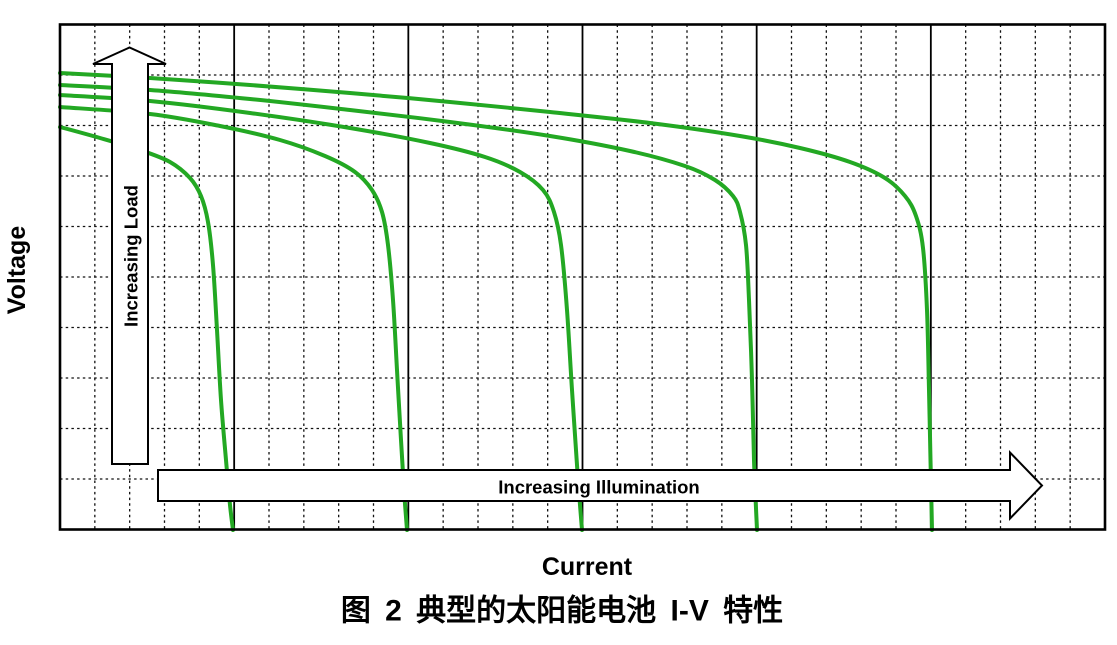 The height and width of the screenshot is (645, 1117). Describe the element at coordinates (587, 567) in the screenshot. I see `x-axis-label: Current` at that location.